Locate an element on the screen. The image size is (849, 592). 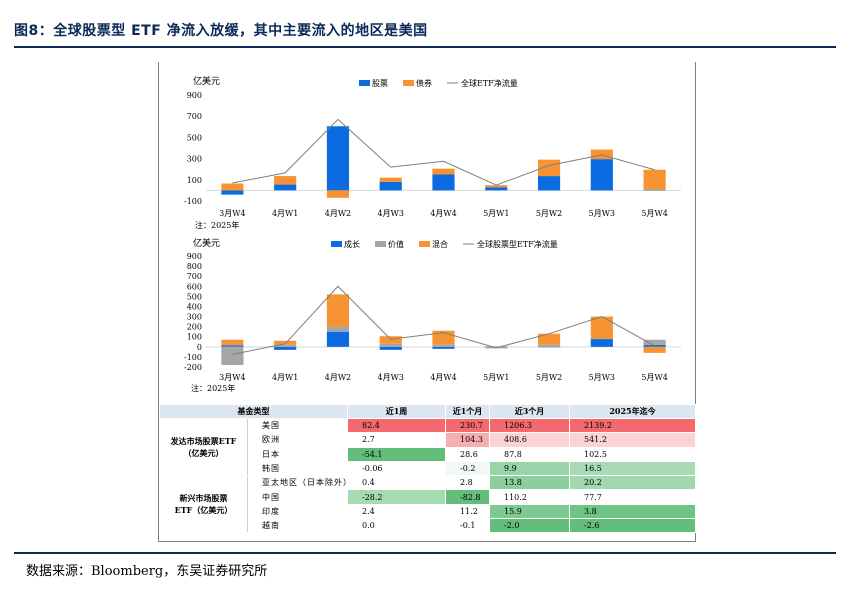
value-cell: 1206.3 is located at coordinates (529, 425).